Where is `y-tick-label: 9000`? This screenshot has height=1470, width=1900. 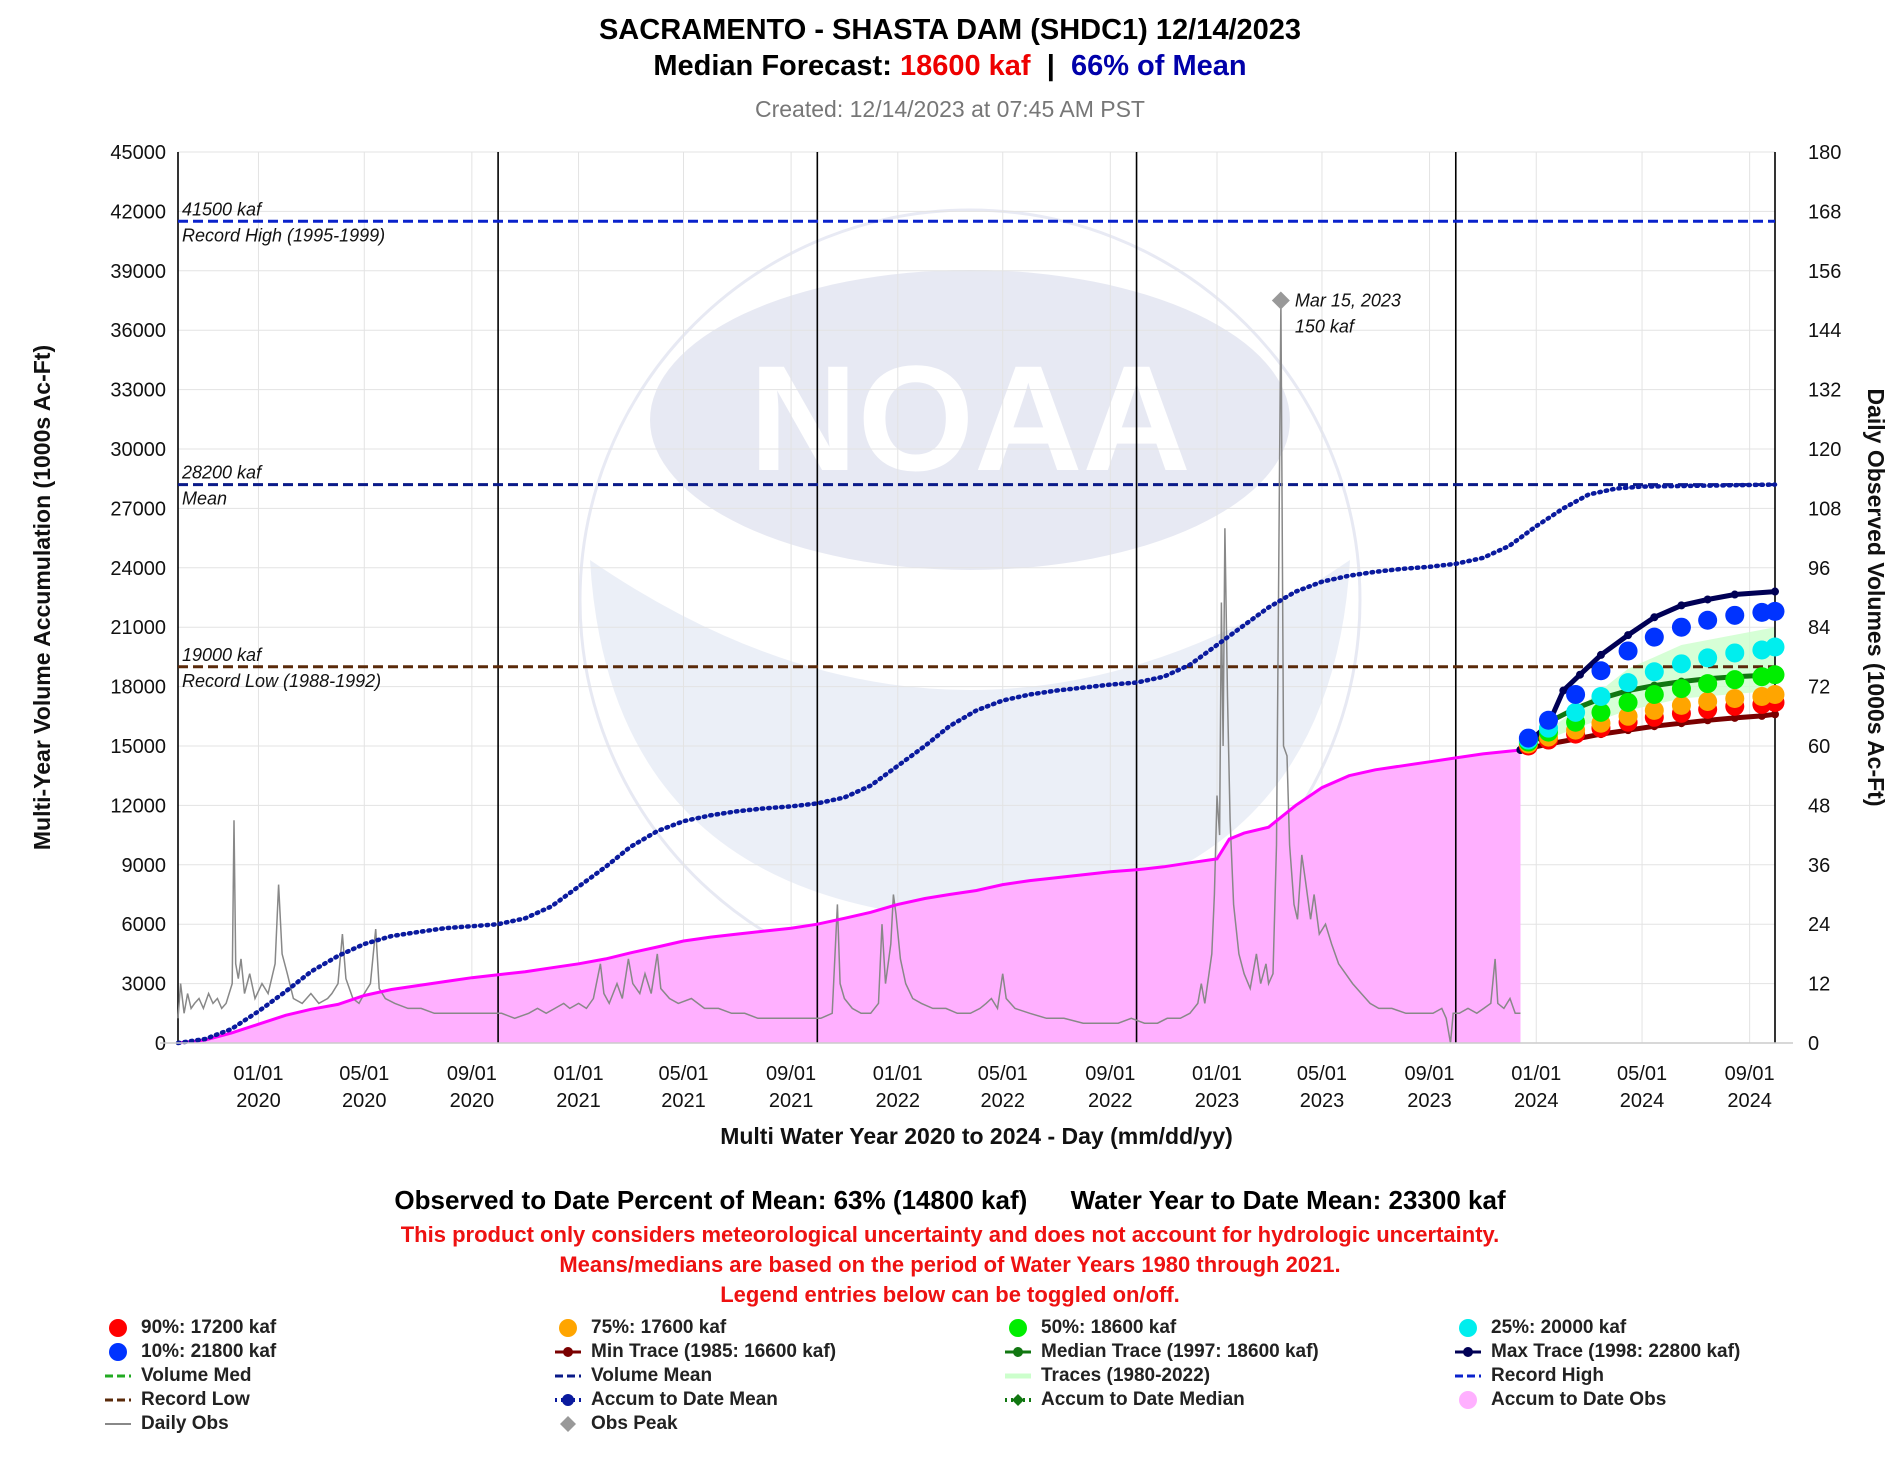 y-tick-label: 9000 is located at coordinates (144, 866).